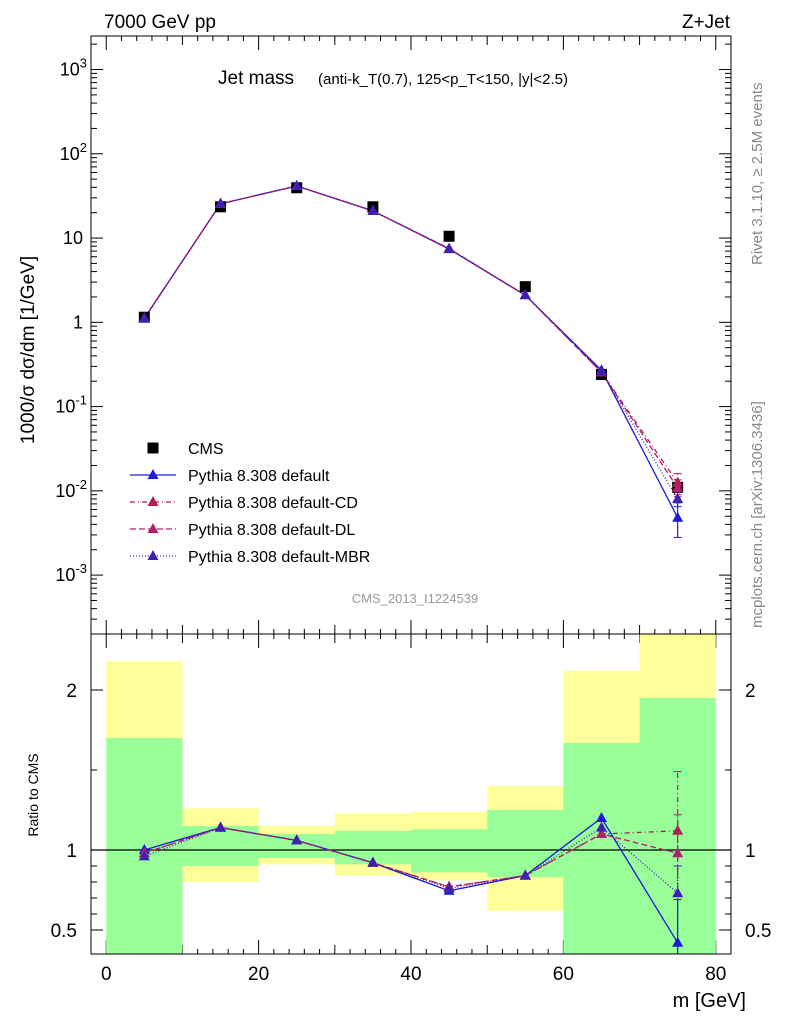 This screenshot has height=1024, width=786. What do you see at coordinates (259, 476) in the screenshot?
I see `legend-label: Pythia 8.308 default` at bounding box center [259, 476].